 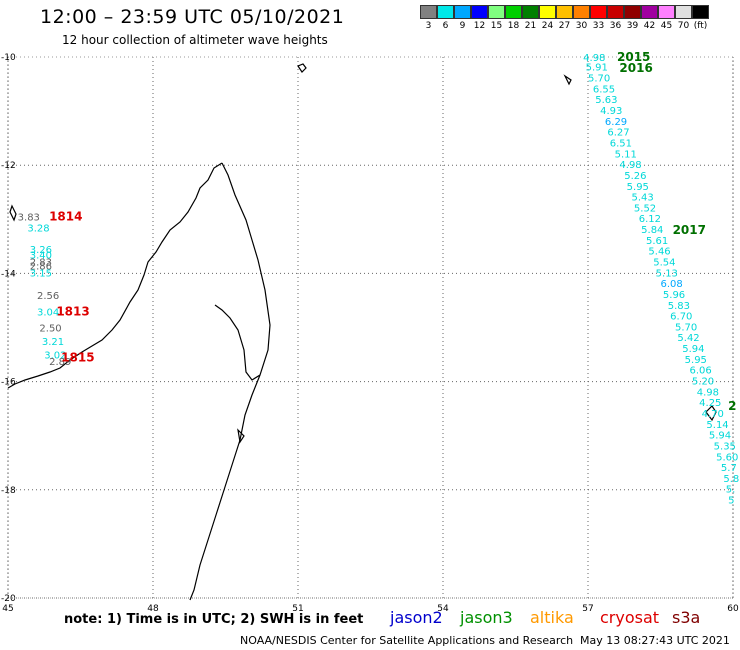 I want to click on satellite-legend-altika: altika, so click(x=552, y=617).